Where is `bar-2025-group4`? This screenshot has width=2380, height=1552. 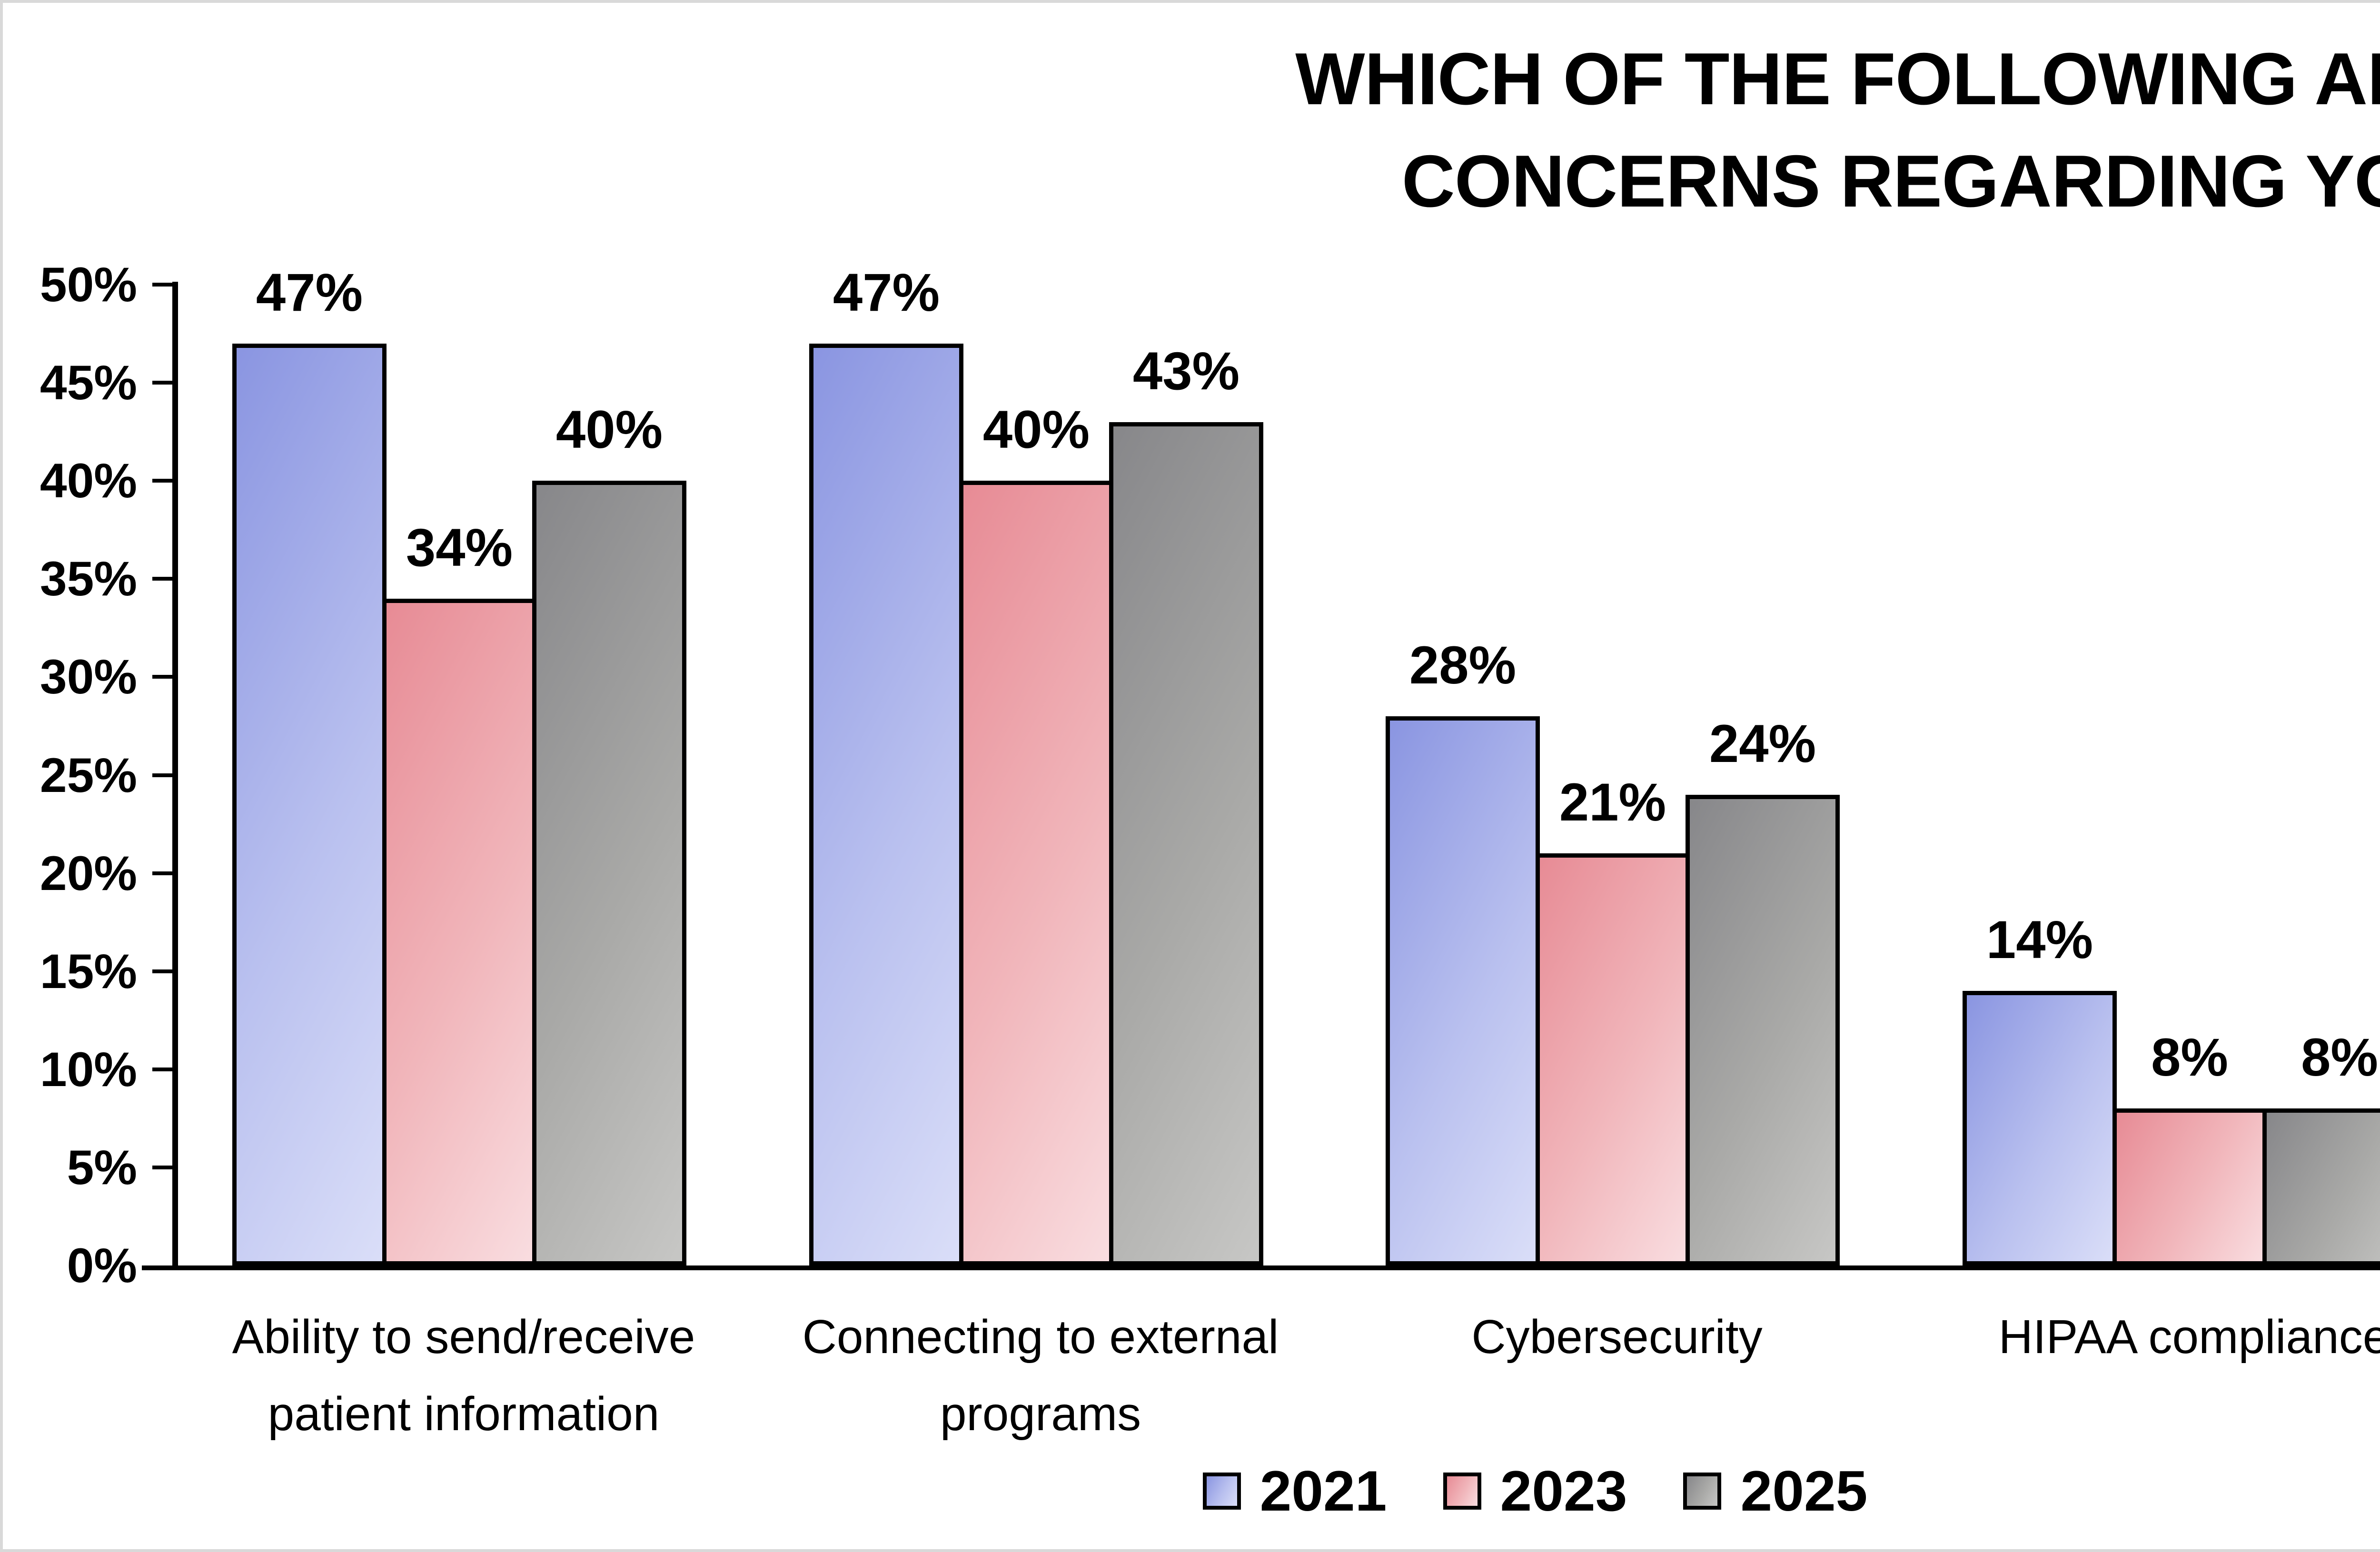 bar-2025-group4 is located at coordinates (2321, 1186).